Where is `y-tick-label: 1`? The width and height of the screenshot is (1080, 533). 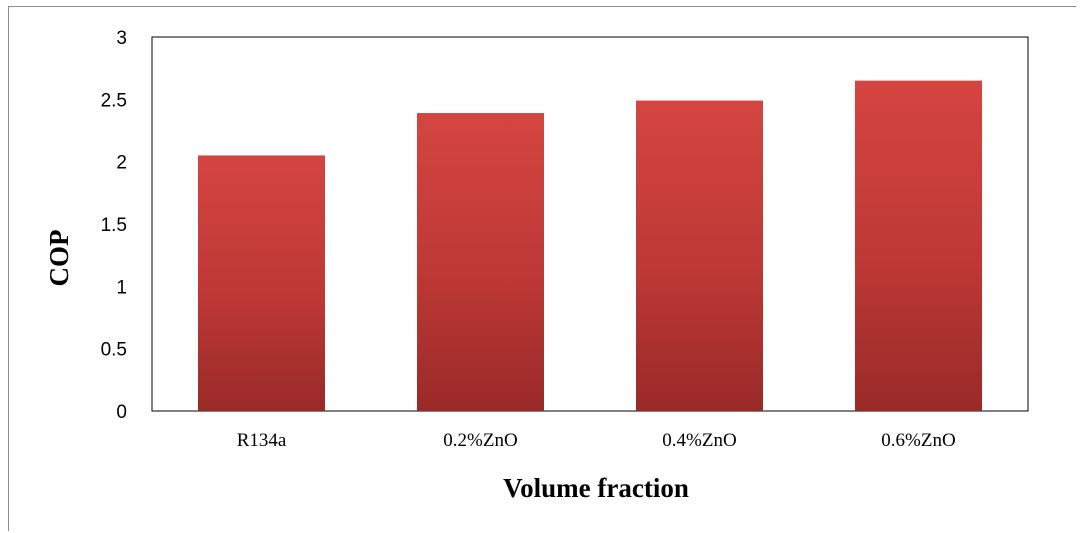
y-tick-label: 1 is located at coordinates (121, 287).